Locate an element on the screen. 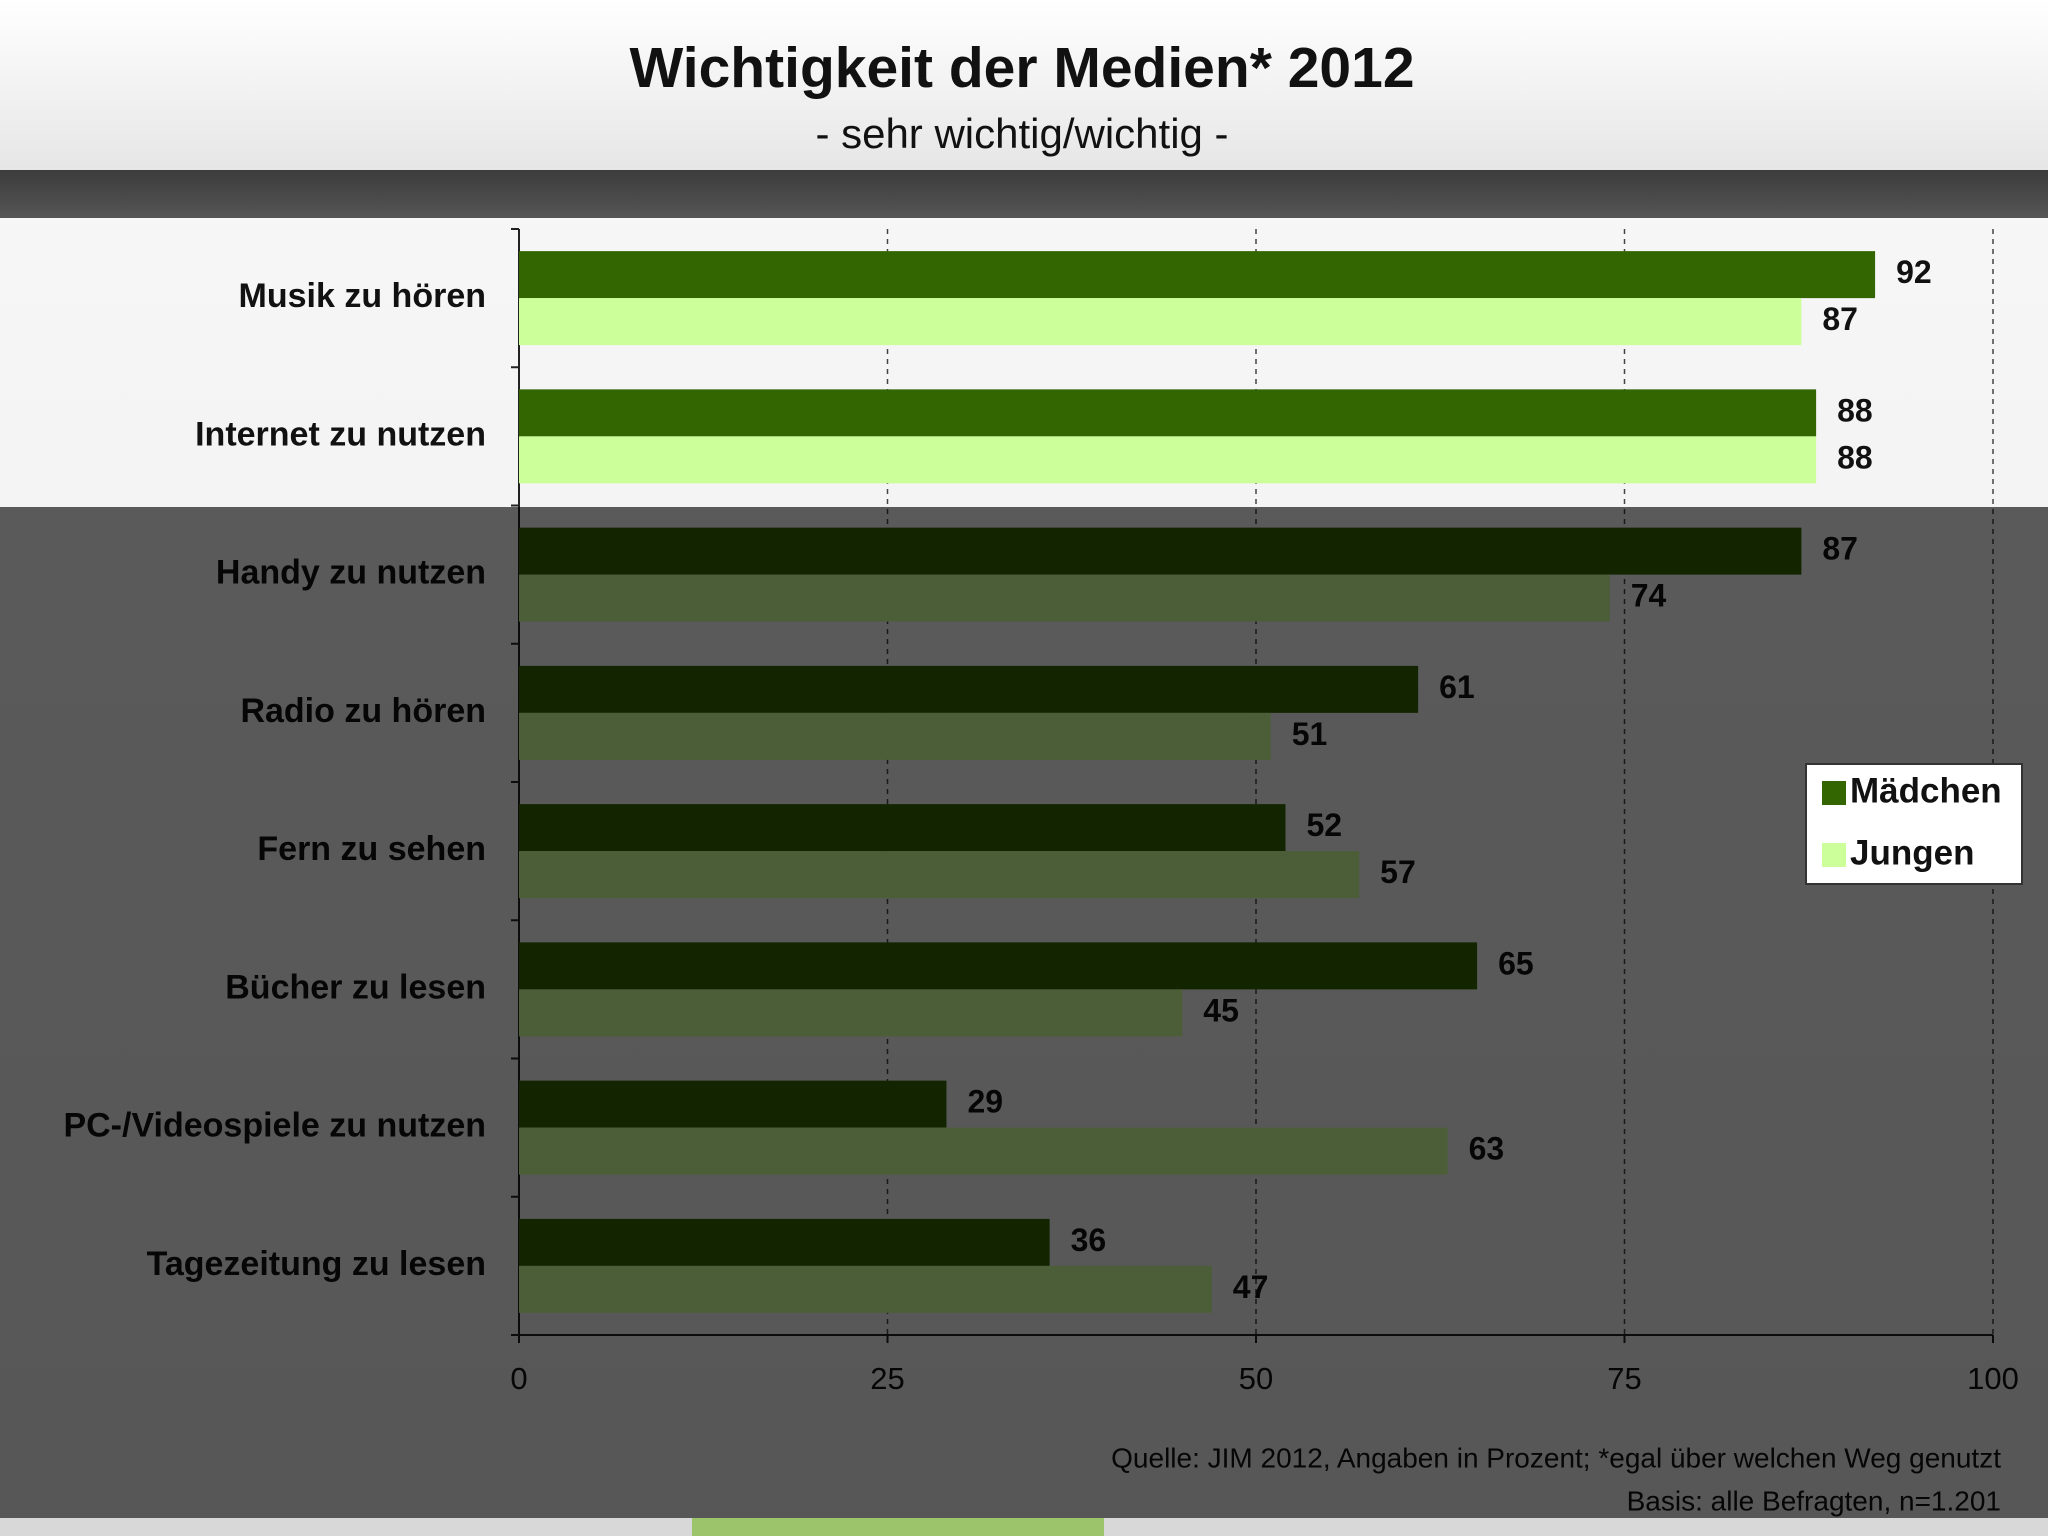  chart-subtitle: - sehr wichtig/wichtig - is located at coordinates (1021, 133).